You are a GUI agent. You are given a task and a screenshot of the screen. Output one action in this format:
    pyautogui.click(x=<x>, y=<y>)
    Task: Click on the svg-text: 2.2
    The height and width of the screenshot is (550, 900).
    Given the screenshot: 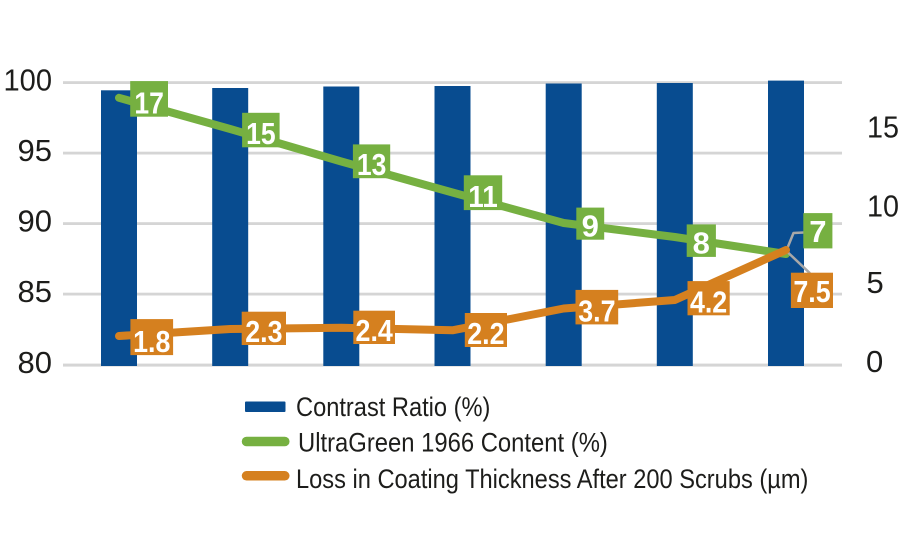 What is the action you would take?
    pyautogui.click(x=485, y=333)
    